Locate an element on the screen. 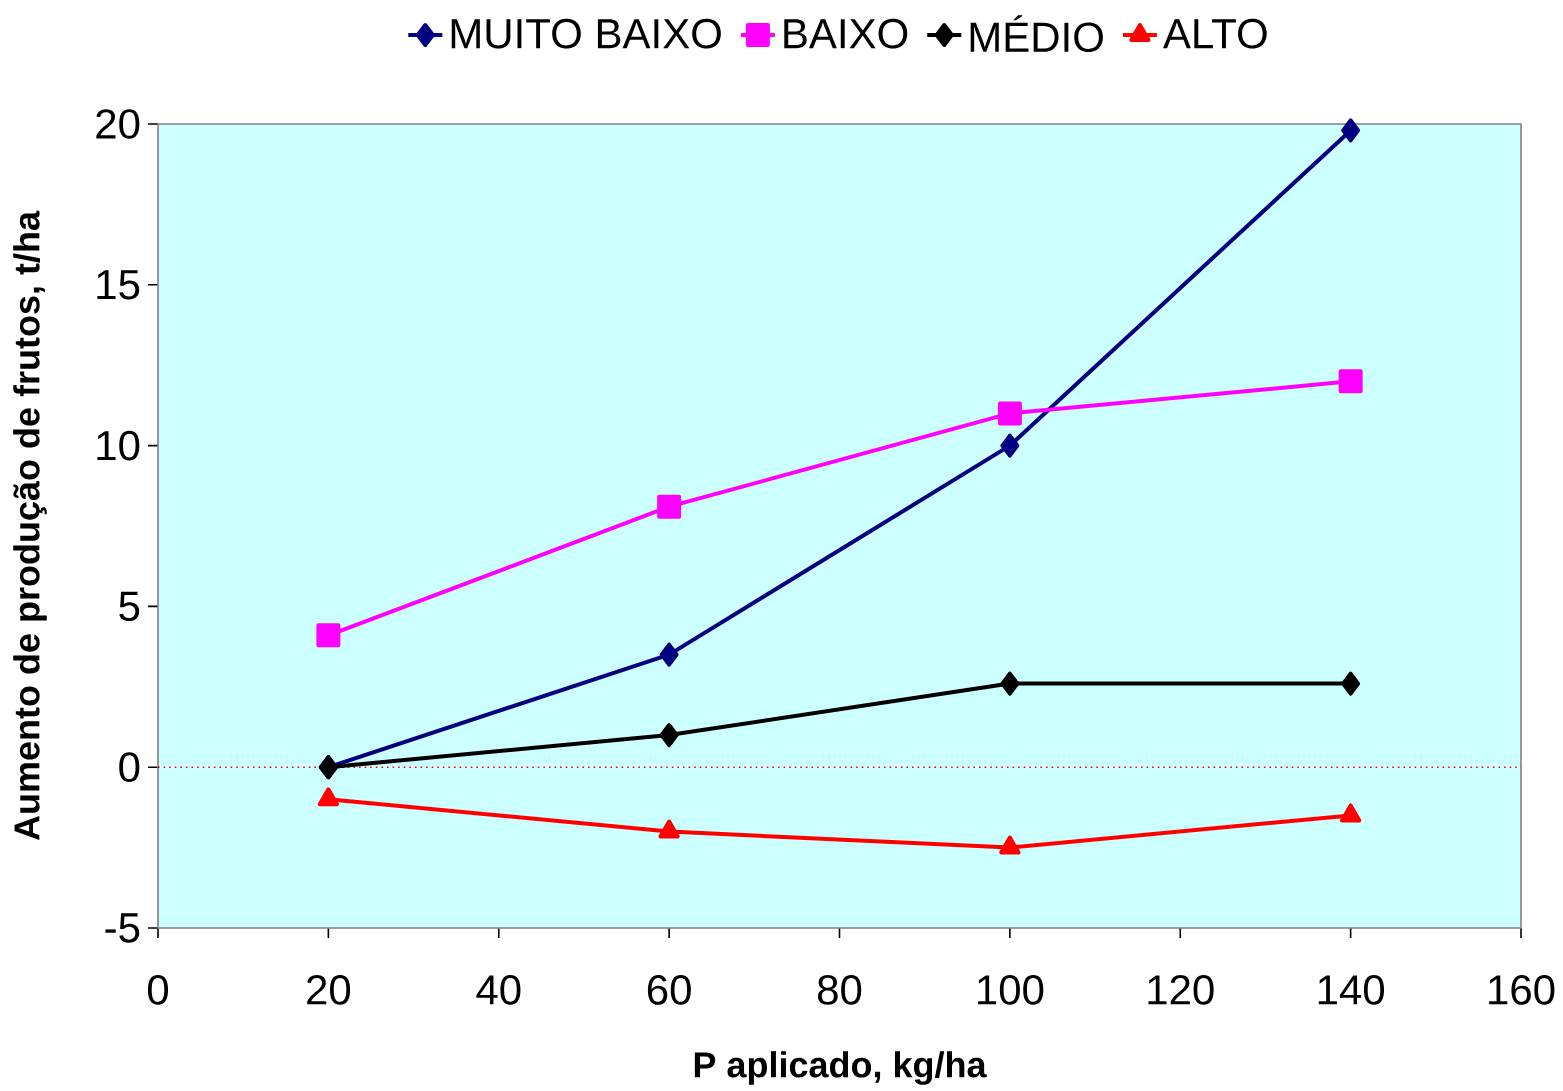  legend-label: BAIXO is located at coordinates (846, 33).